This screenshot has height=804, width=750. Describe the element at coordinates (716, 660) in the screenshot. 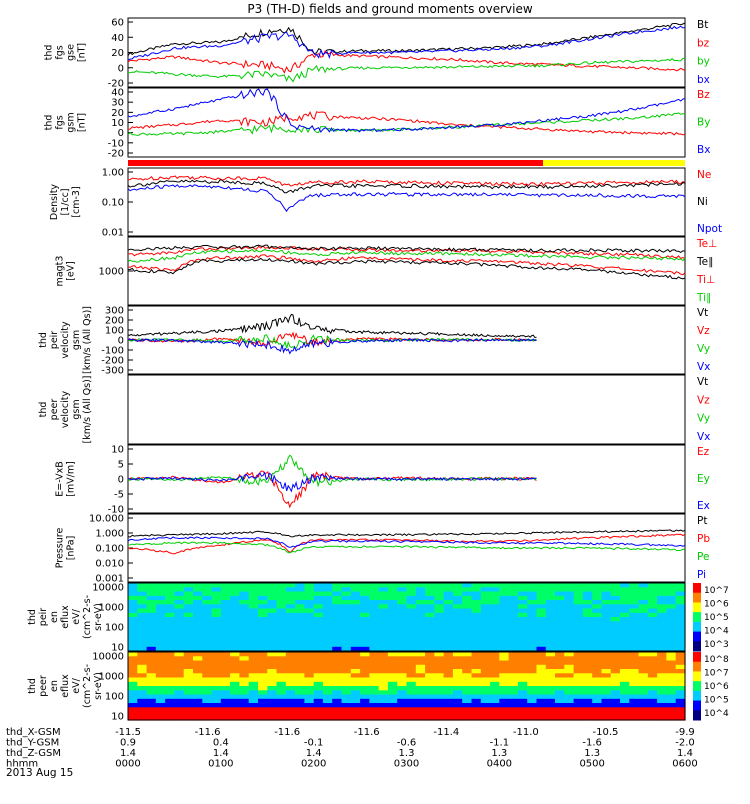

I see `colorbar-tick: 10^8` at that location.